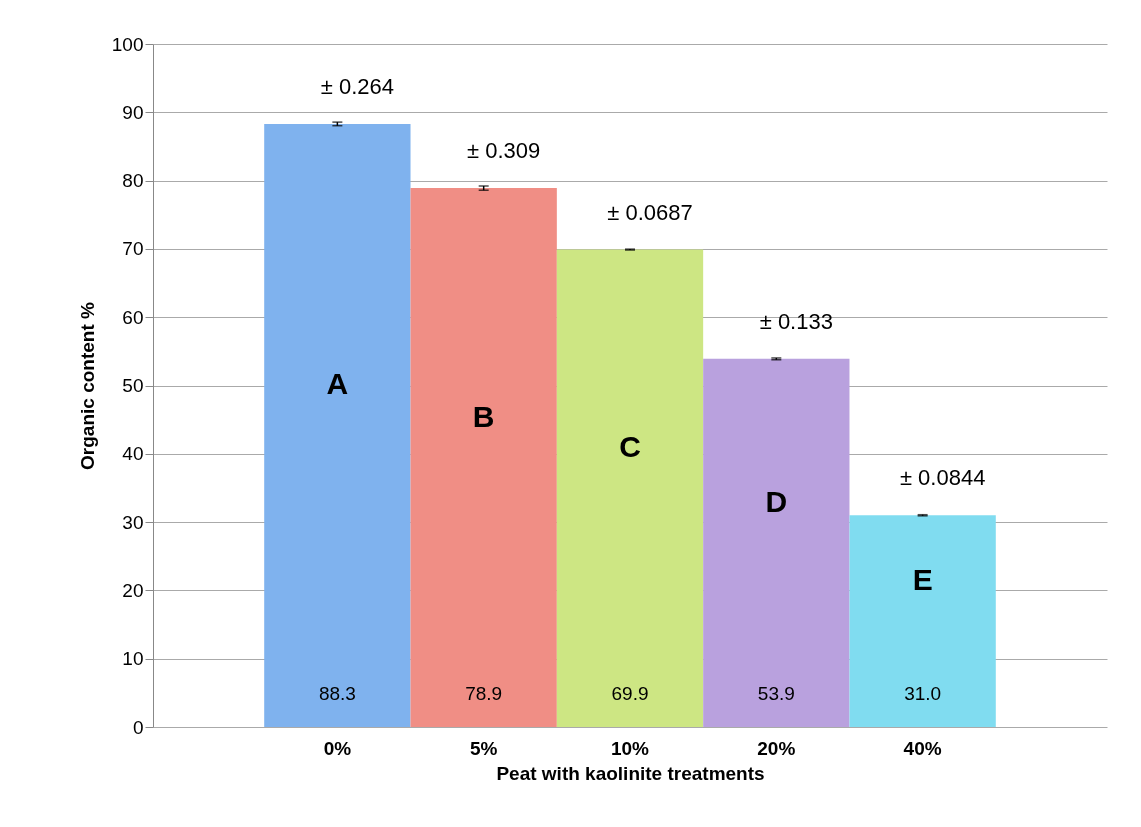  Describe the element at coordinates (776, 501) in the screenshot. I see `annotation: D` at that location.